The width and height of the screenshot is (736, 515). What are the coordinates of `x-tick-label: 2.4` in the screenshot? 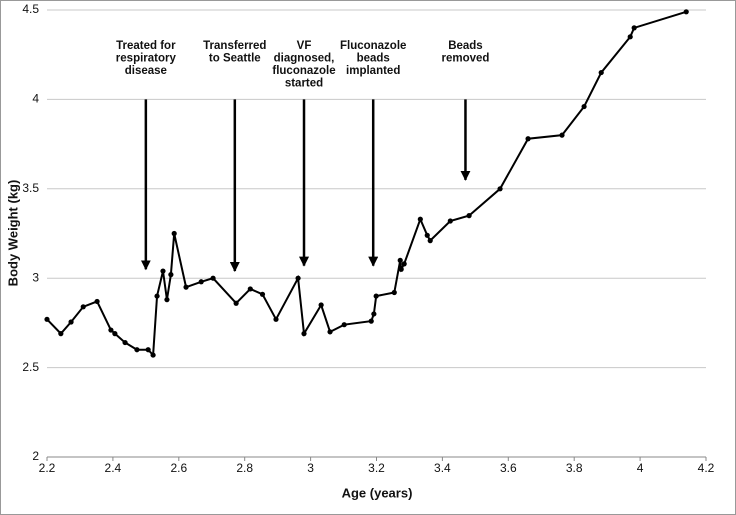 It's located at (113, 468).